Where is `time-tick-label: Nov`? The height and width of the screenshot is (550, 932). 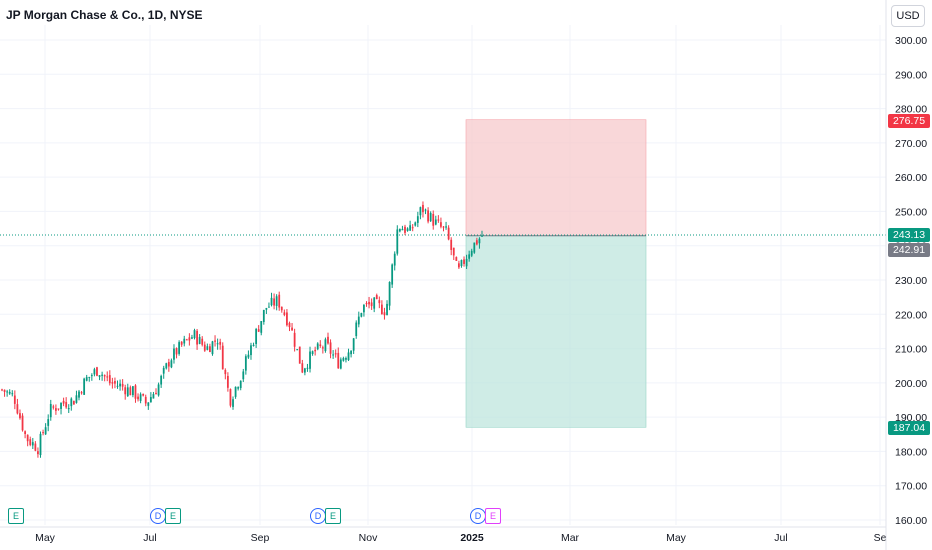
time-tick-label: Nov is located at coordinates (368, 538).